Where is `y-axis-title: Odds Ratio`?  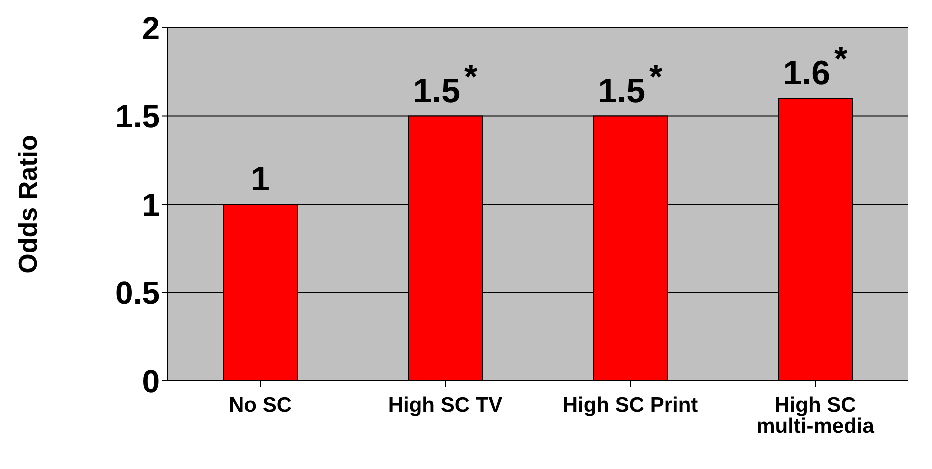 y-axis-title: Odds Ratio is located at coordinates (28, 204).